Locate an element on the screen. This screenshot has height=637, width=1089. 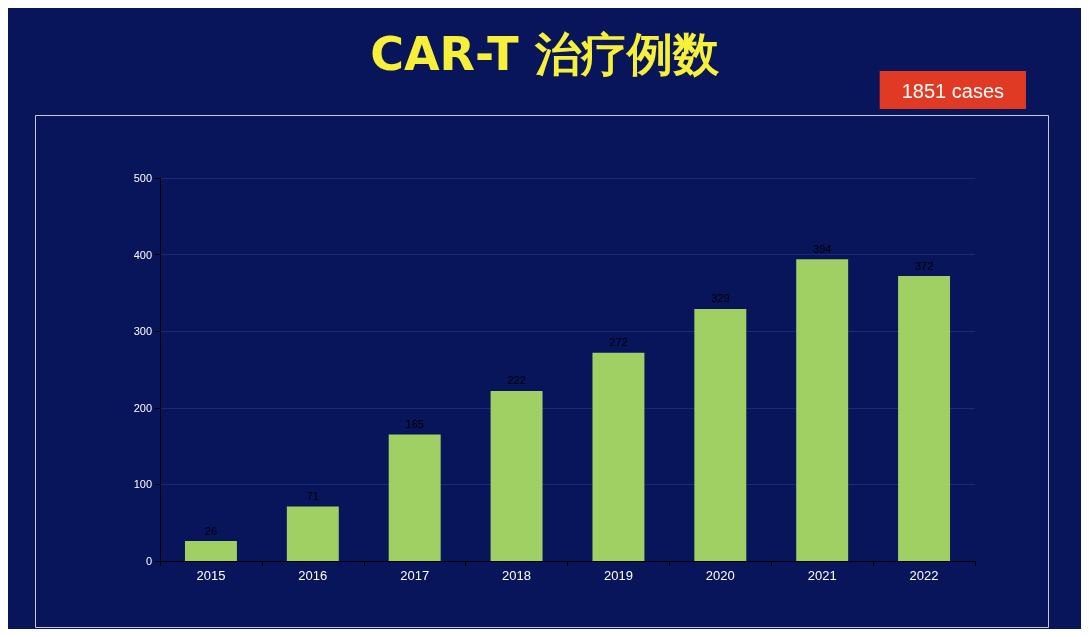
data-label: 165 is located at coordinates (414, 424).